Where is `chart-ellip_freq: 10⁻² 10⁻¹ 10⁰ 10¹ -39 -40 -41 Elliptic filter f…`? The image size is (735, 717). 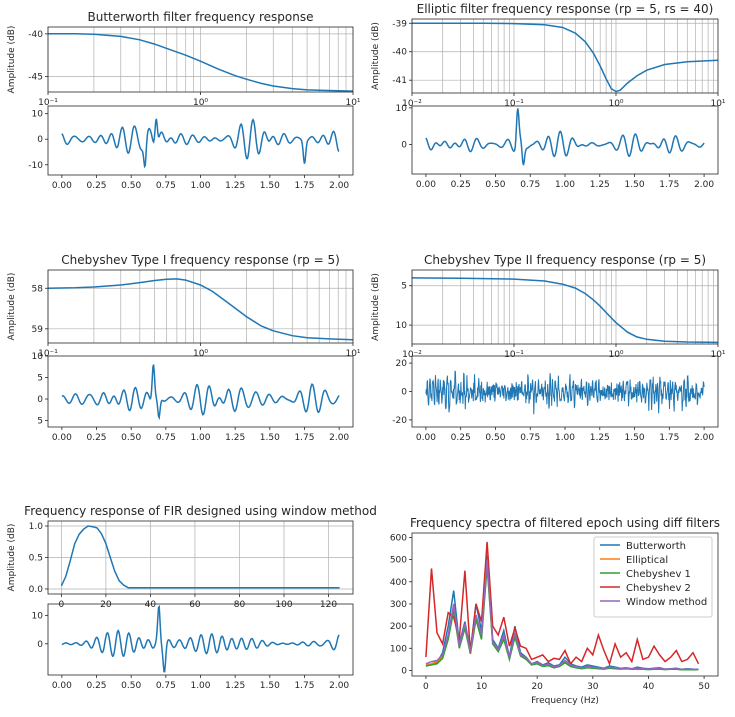 chart-ellip_freq: 10⁻² 10⁻¹ 10⁰ 10¹ -39 -40 -41 Elliptic filter f… is located at coordinates (548, 55).